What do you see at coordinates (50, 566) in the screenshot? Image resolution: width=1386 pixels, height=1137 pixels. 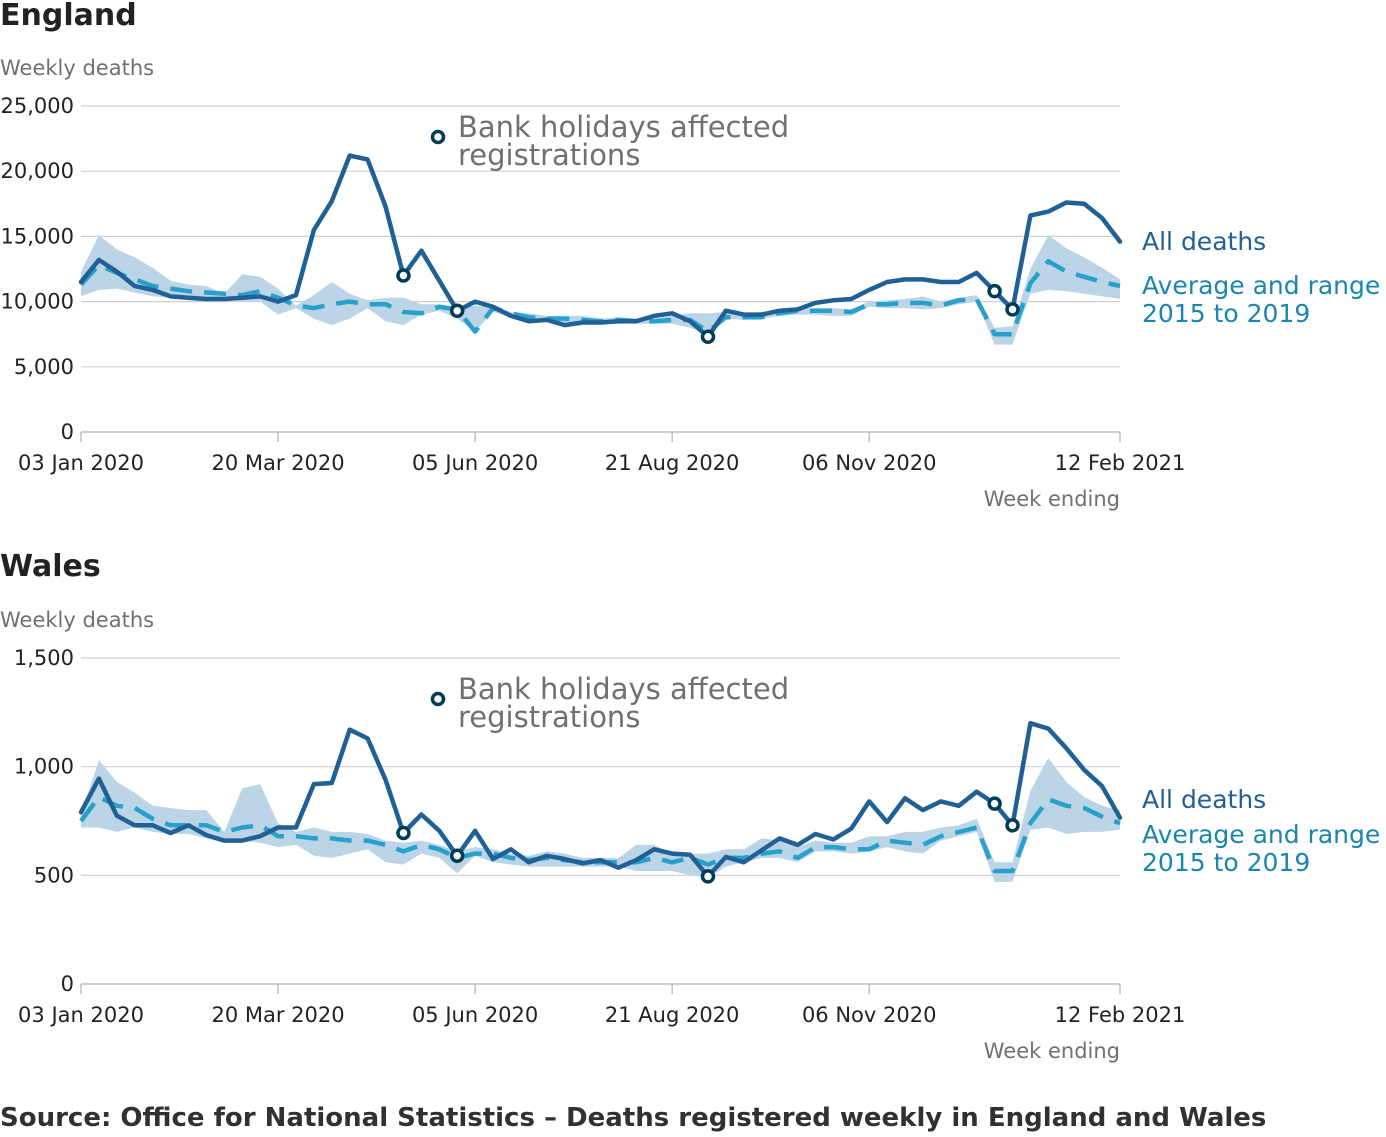 I see `panel-title: Wales` at bounding box center [50, 566].